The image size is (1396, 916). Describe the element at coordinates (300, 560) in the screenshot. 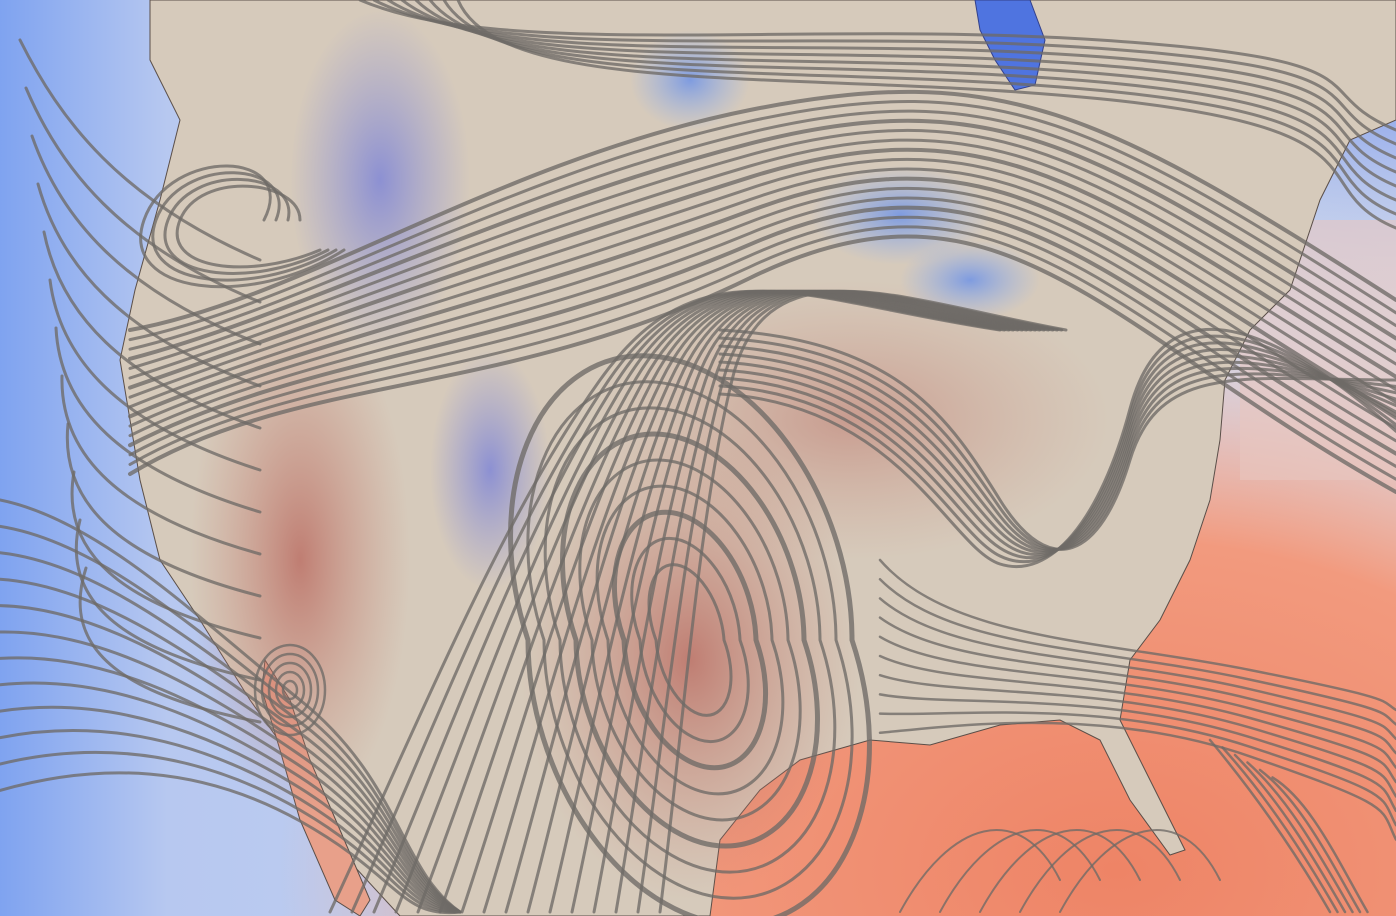

I see `warm-anomaly-southwest` at that location.